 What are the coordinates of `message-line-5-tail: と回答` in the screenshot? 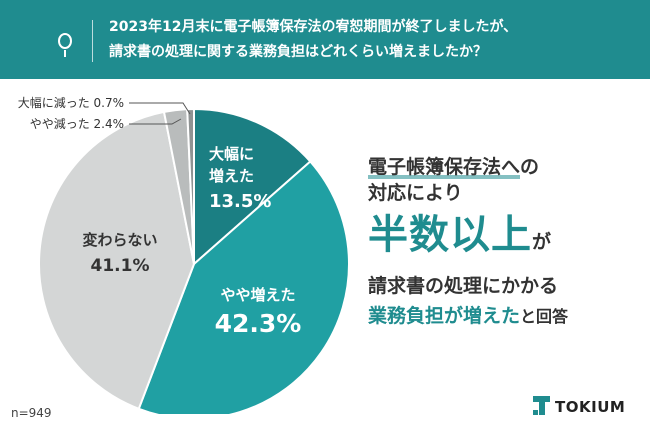 It's located at (544, 316).